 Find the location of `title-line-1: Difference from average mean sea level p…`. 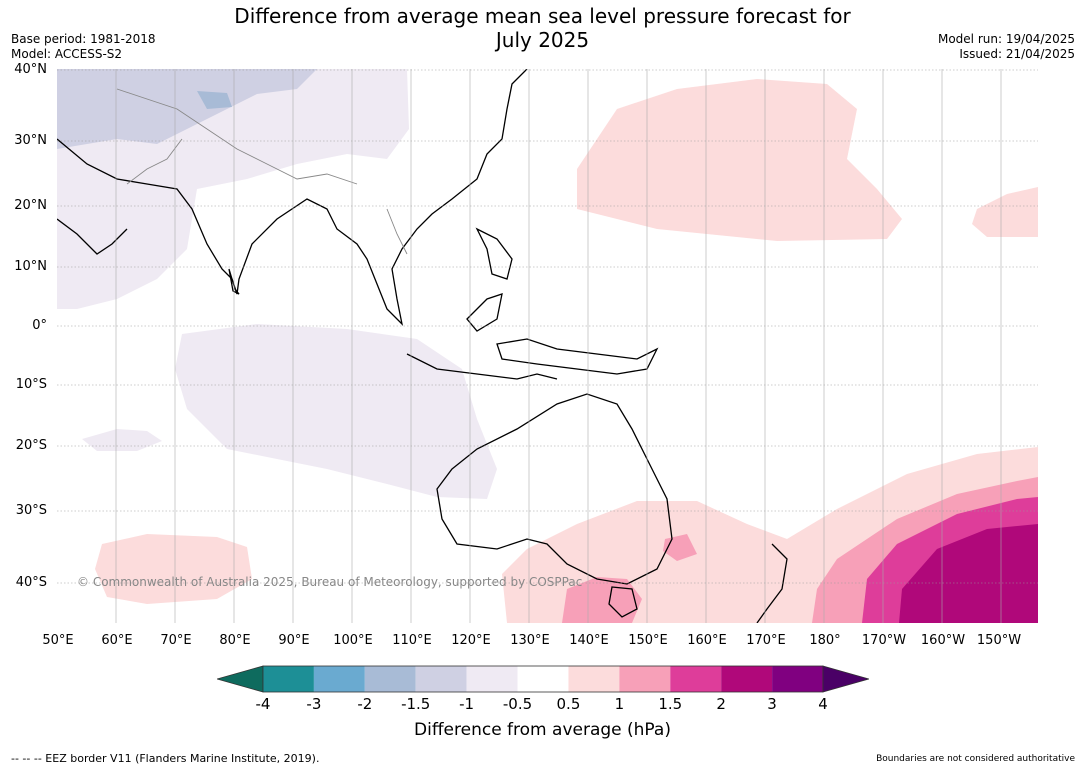

title-line-1: Difference from average mean sea level p… is located at coordinates (542, 16).